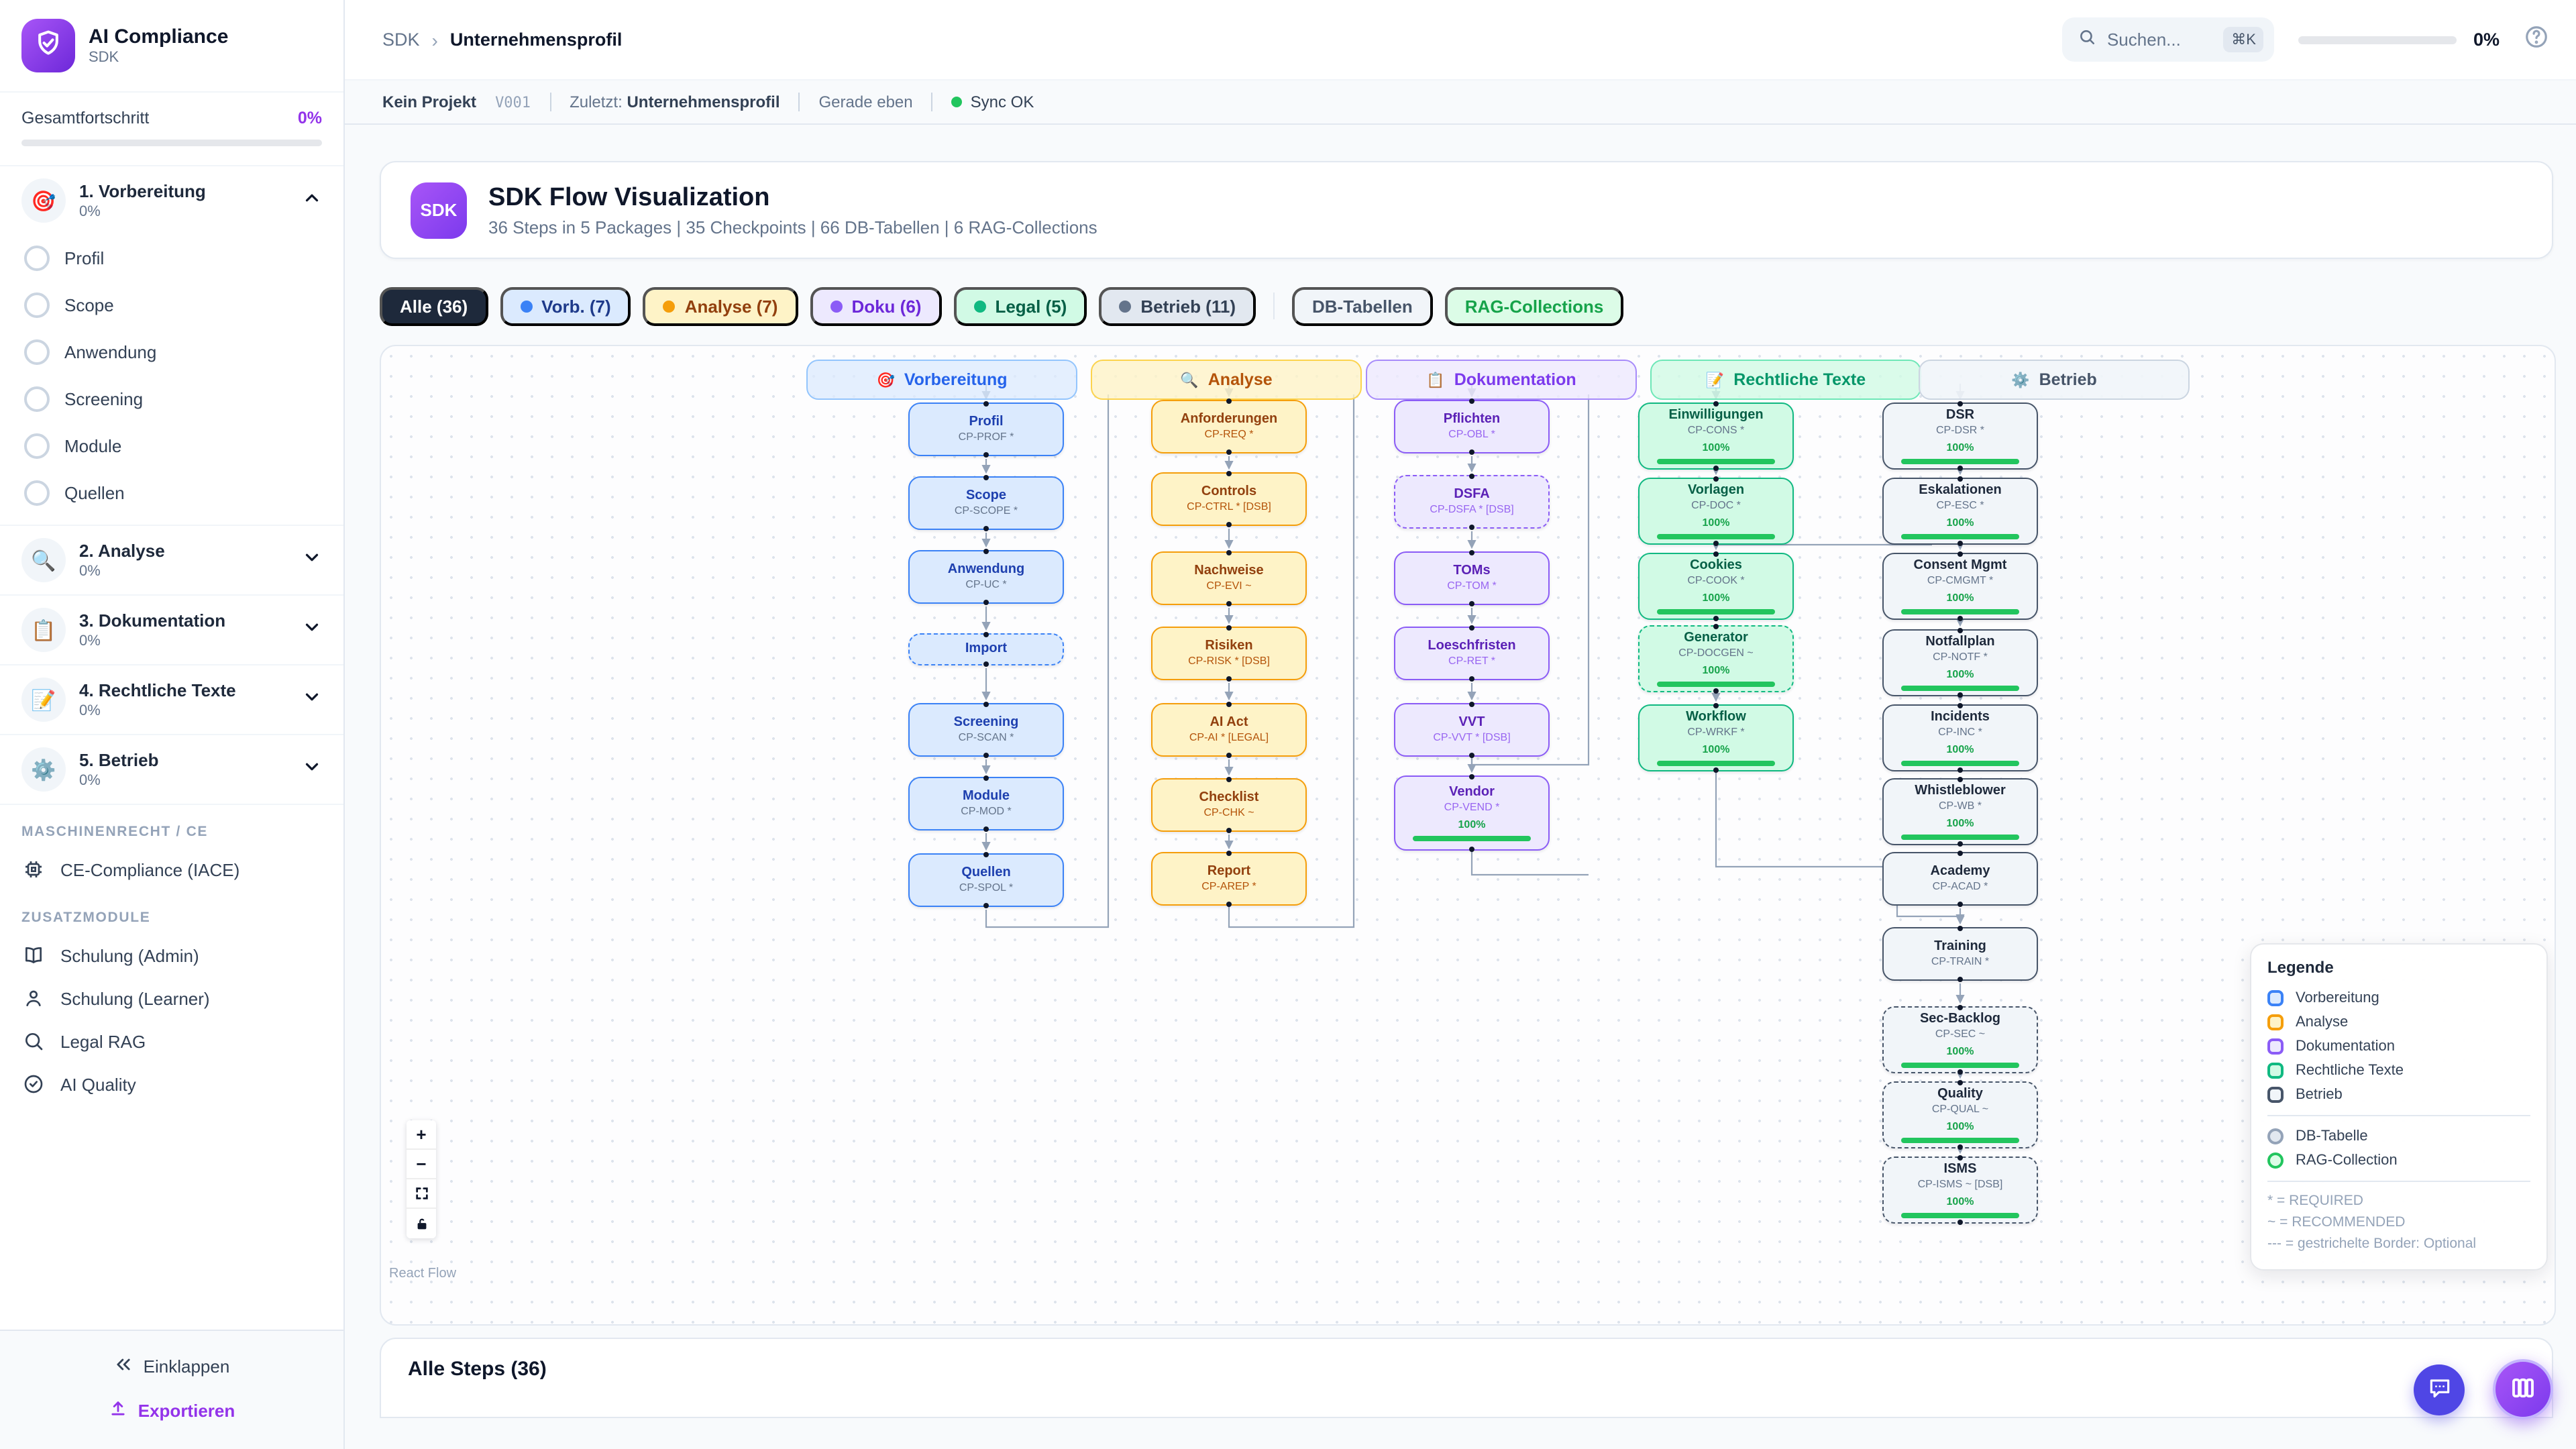  What do you see at coordinates (2439, 1389) in the screenshot?
I see `chat-fab` at bounding box center [2439, 1389].